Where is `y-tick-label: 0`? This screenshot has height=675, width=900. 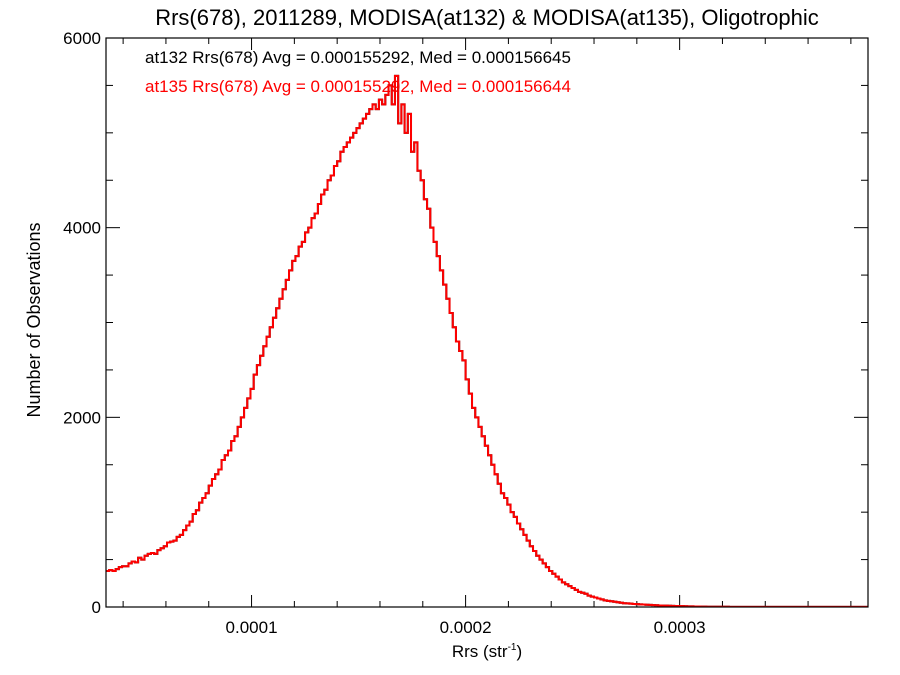 y-tick-label: 0 is located at coordinates (96, 607).